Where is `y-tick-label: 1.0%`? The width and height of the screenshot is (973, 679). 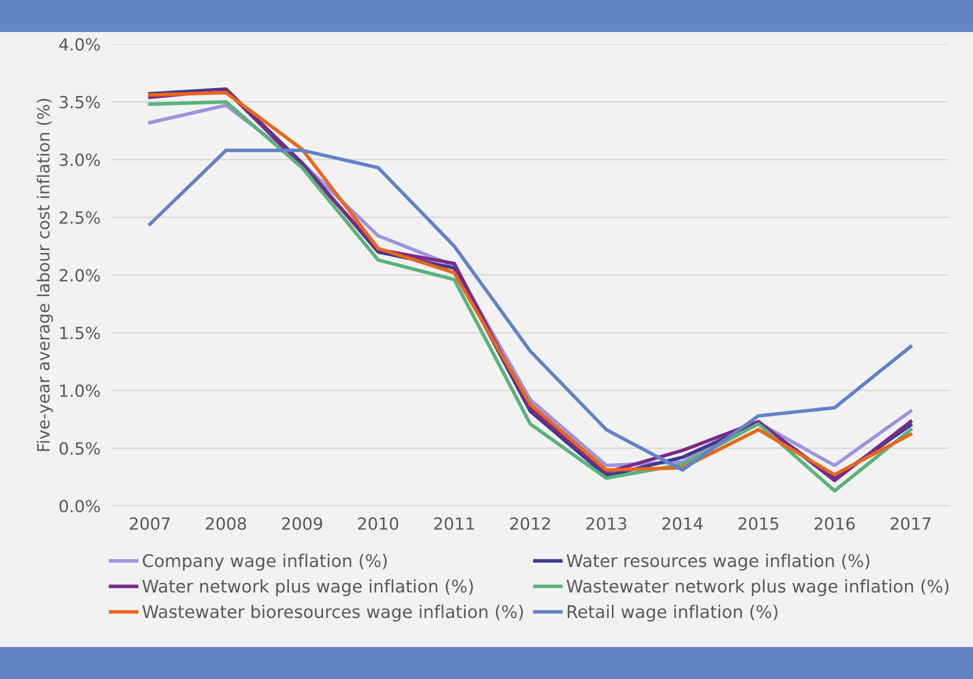
y-tick-label: 1.0% is located at coordinates (80, 390).